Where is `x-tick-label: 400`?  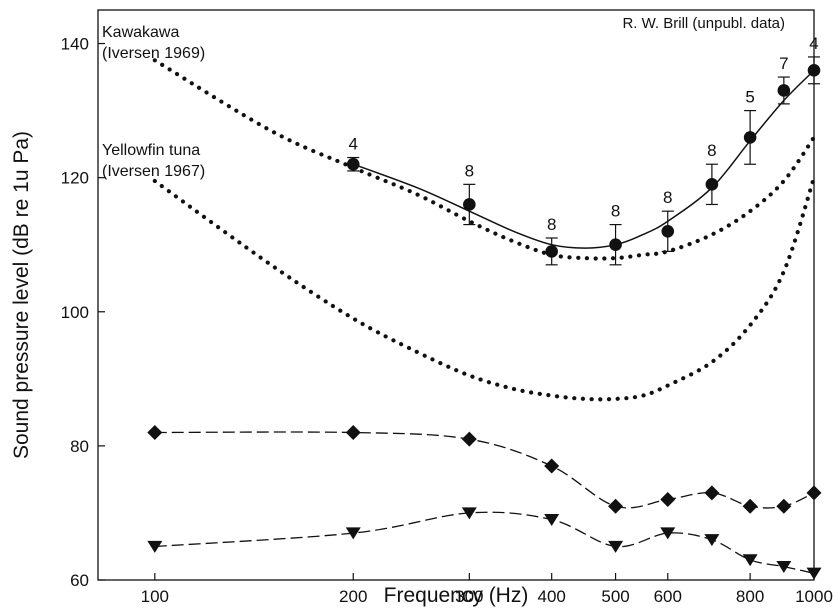 x-tick-label: 400 is located at coordinates (551, 596).